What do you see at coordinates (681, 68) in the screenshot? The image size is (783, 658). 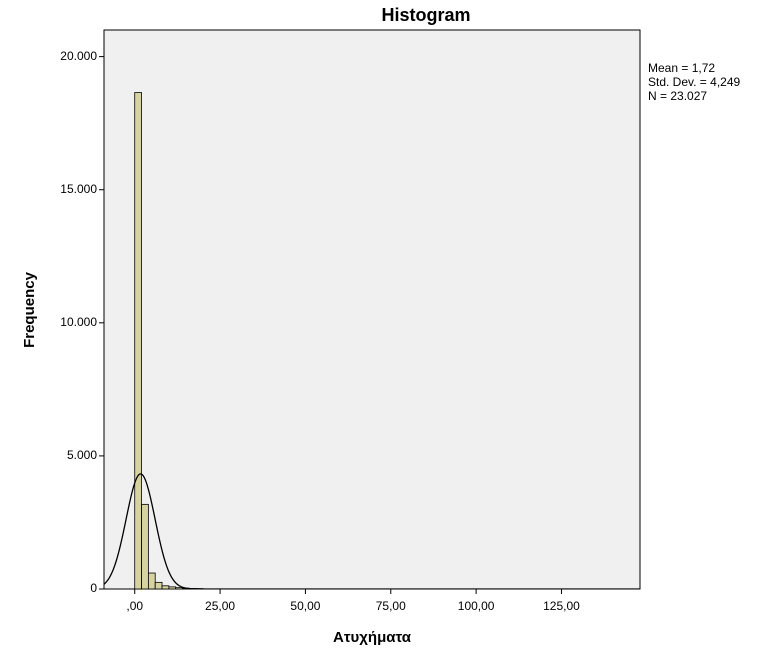 I see `stat-label: Mean = 1,72` at bounding box center [681, 68].